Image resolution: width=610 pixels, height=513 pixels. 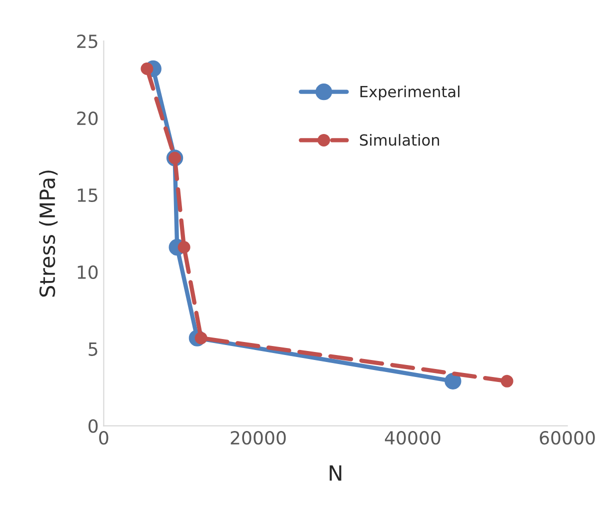 What do you see at coordinates (87, 118) in the screenshot?
I see `y-tick-label: 20` at bounding box center [87, 118].